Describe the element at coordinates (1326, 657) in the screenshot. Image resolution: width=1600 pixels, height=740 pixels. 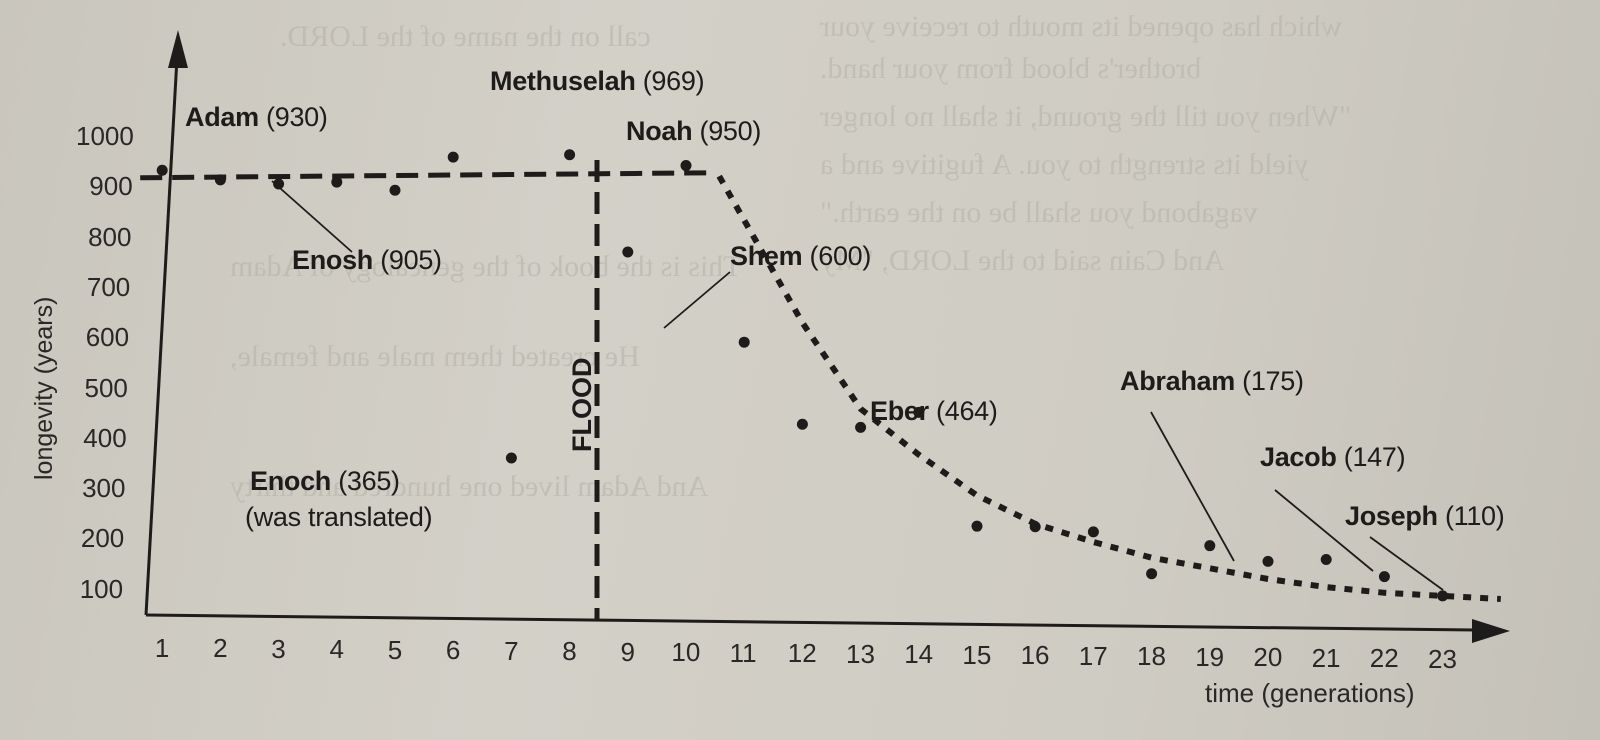
I see `x-tick-label: 21` at that location.